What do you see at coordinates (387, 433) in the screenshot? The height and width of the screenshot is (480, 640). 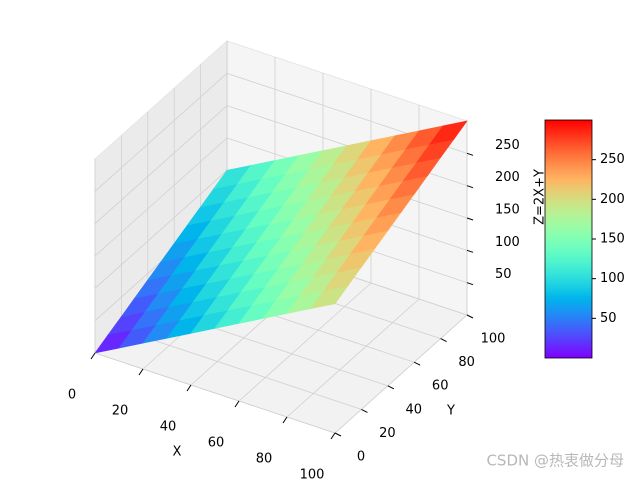 I see `y-tick-label: 20` at bounding box center [387, 433].